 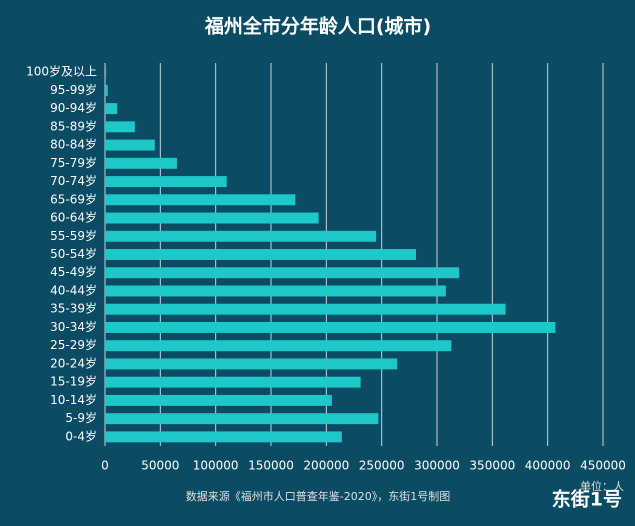 I want to click on y-tick-label: 0-4岁, so click(x=81, y=435).